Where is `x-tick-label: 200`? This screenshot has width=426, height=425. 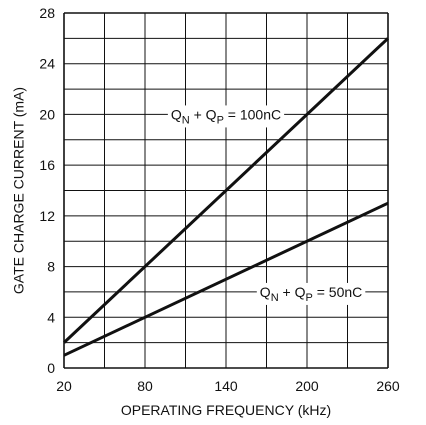 x-tick-label: 200 is located at coordinates (307, 386).